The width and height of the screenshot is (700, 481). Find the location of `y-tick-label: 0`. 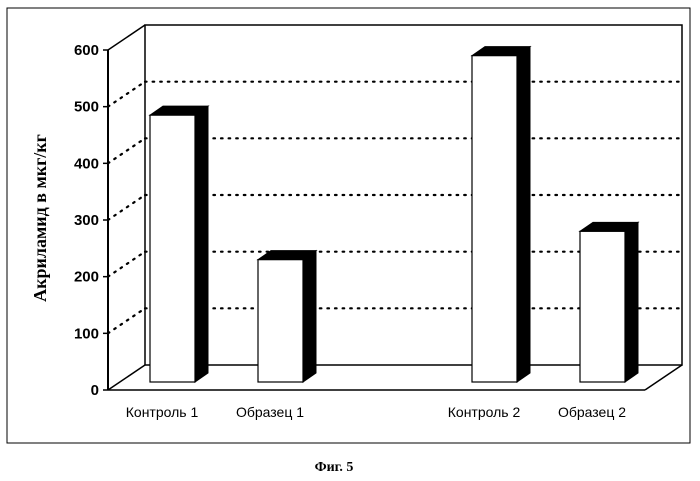

y-tick-label: 0 is located at coordinates (95, 390).